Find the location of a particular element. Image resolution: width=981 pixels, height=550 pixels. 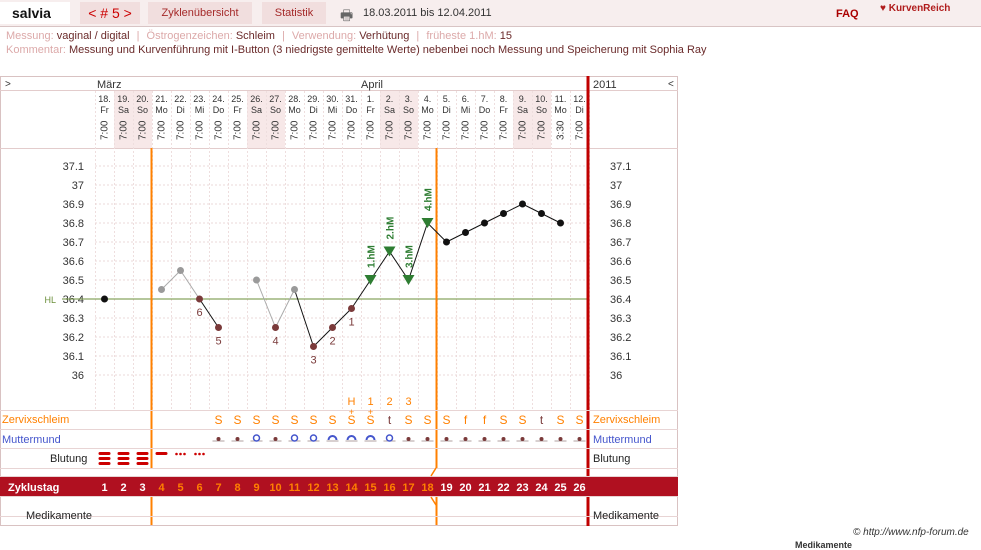

day-number: 4. is located at coordinates (428, 99).